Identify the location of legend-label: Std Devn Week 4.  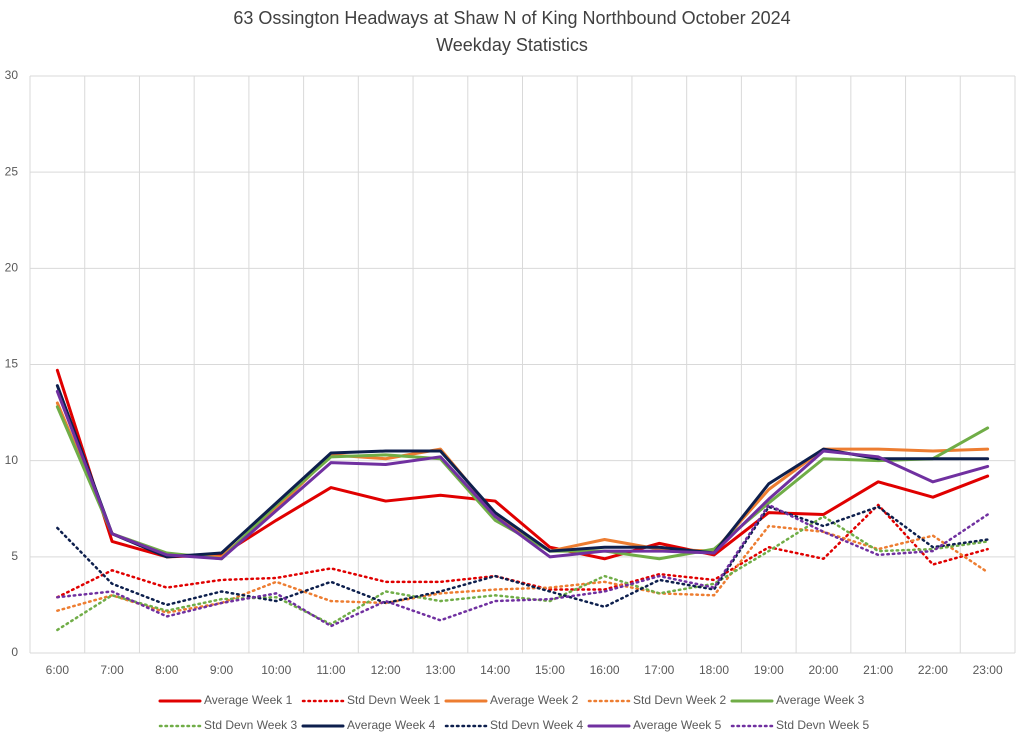
(536, 725).